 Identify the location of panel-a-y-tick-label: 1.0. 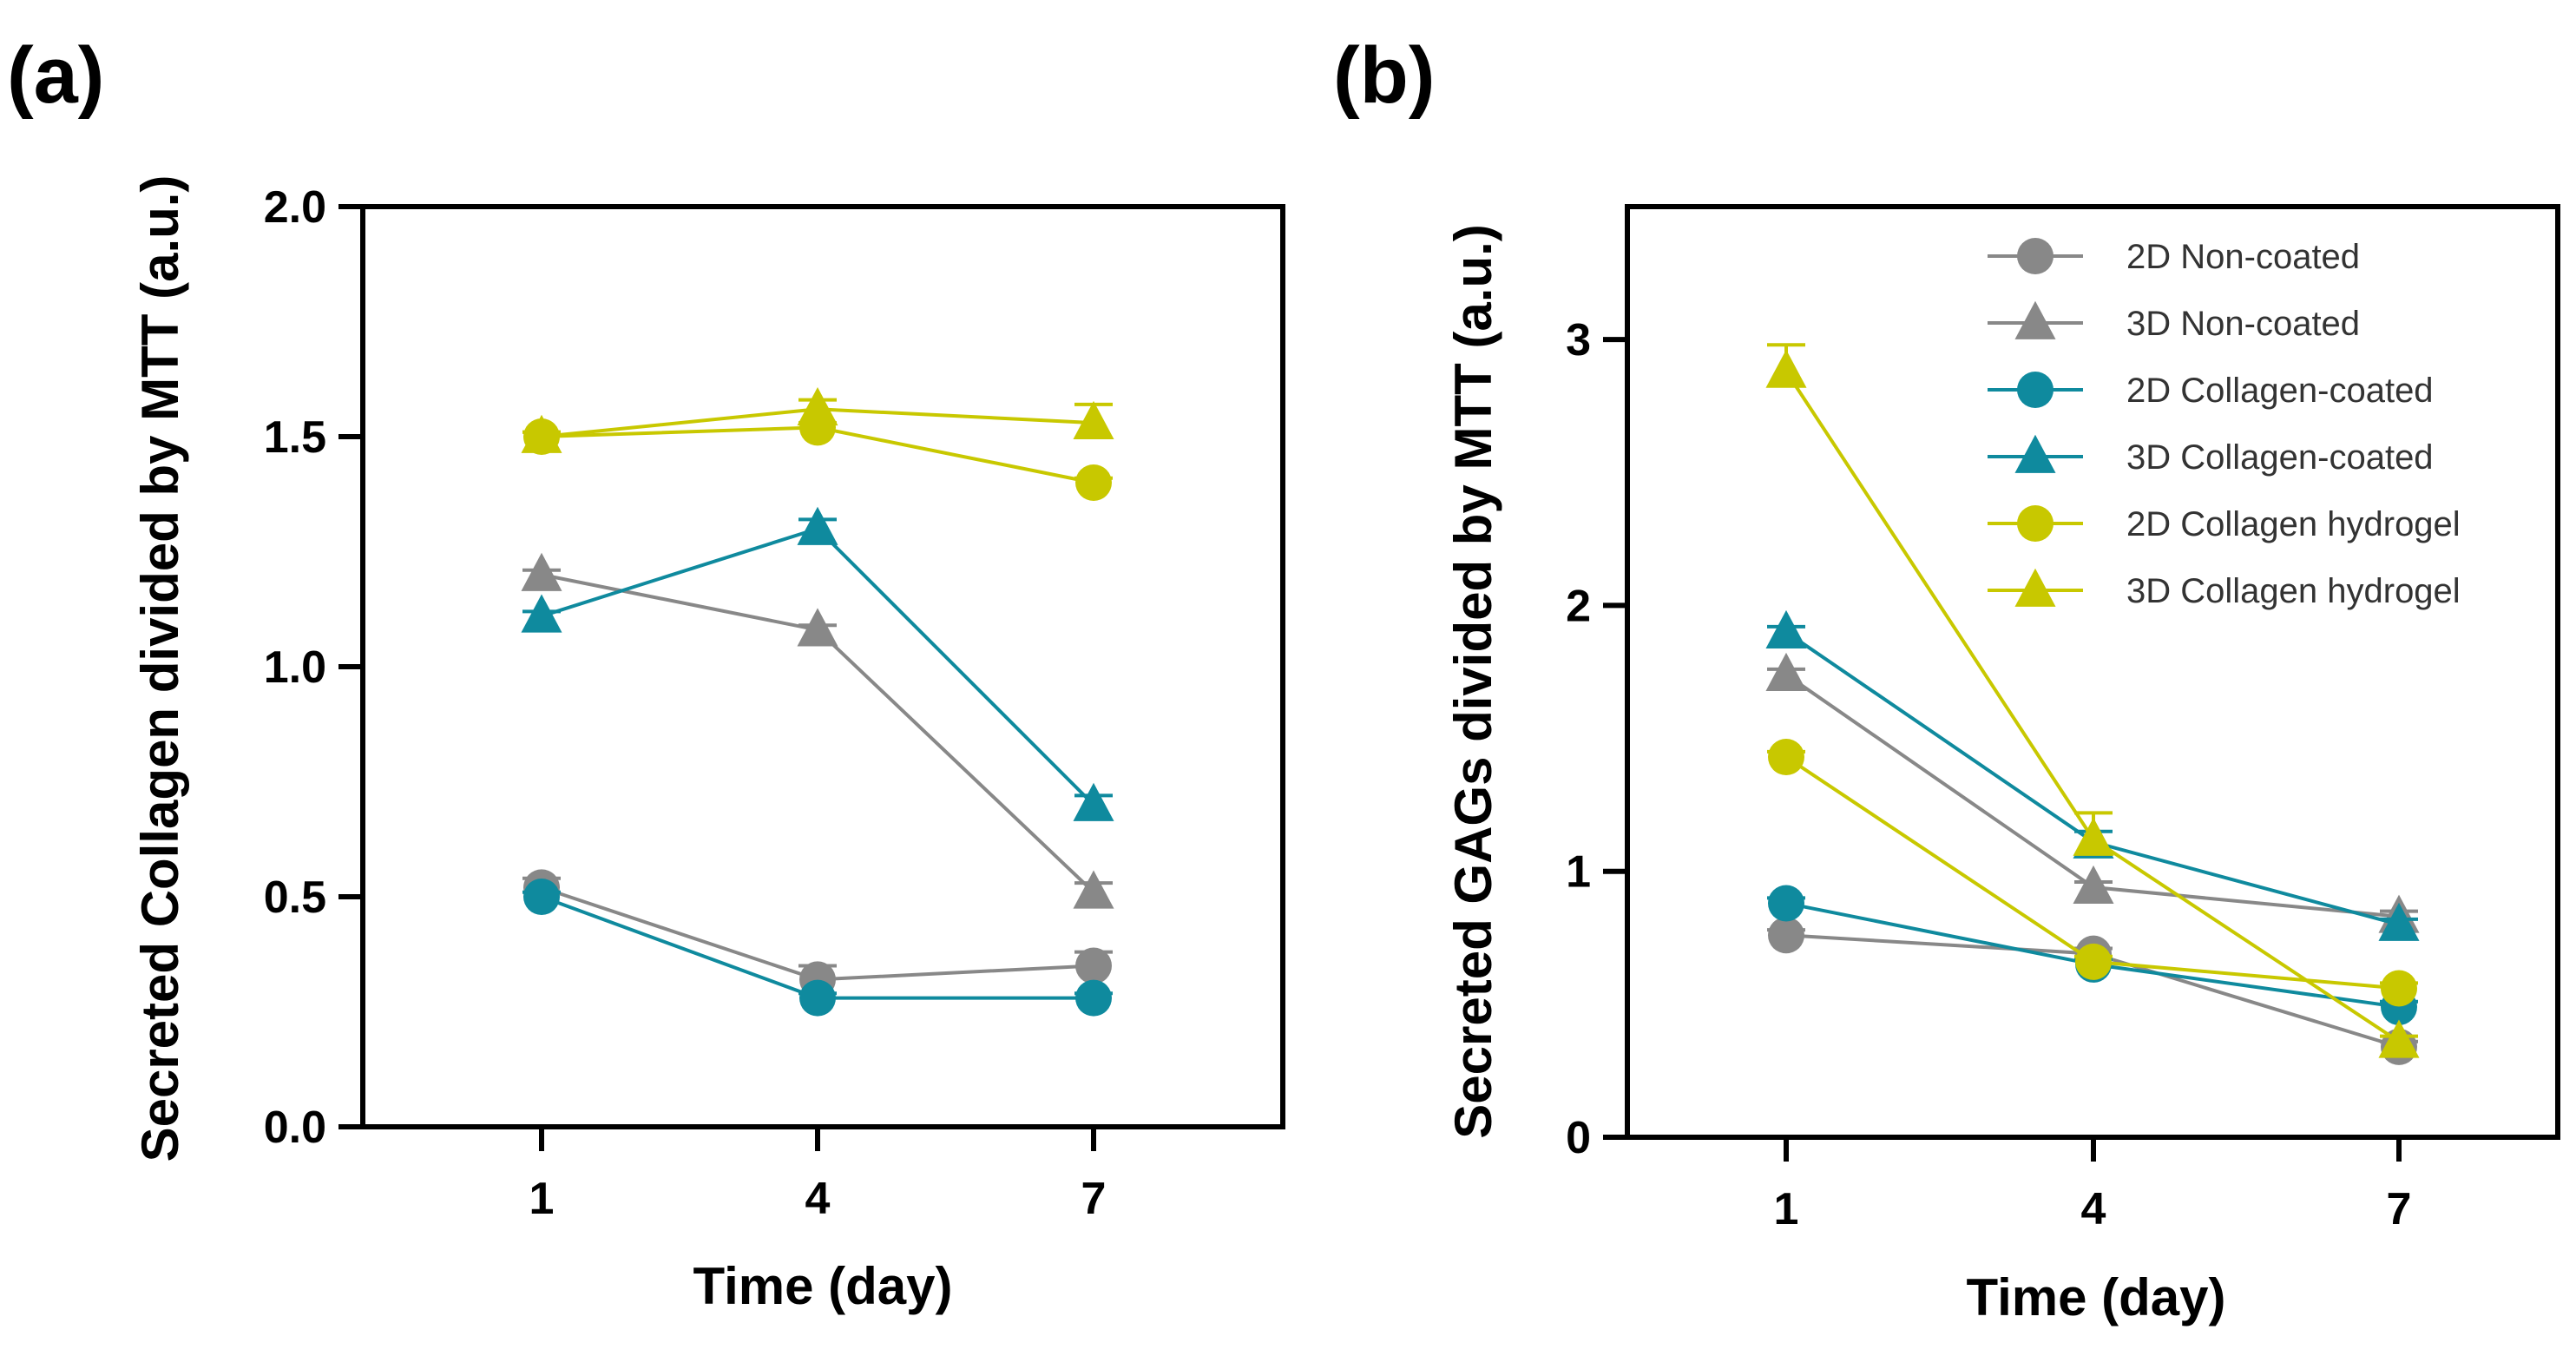
(295, 668).